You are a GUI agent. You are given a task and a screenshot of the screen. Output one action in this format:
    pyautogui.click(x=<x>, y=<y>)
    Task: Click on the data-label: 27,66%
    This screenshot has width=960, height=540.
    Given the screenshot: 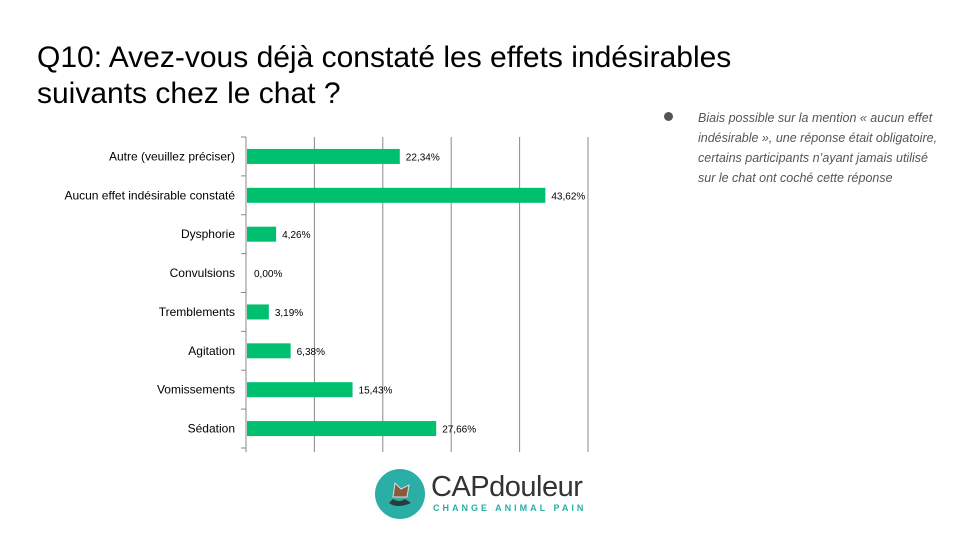 What is the action you would take?
    pyautogui.click(x=459, y=430)
    